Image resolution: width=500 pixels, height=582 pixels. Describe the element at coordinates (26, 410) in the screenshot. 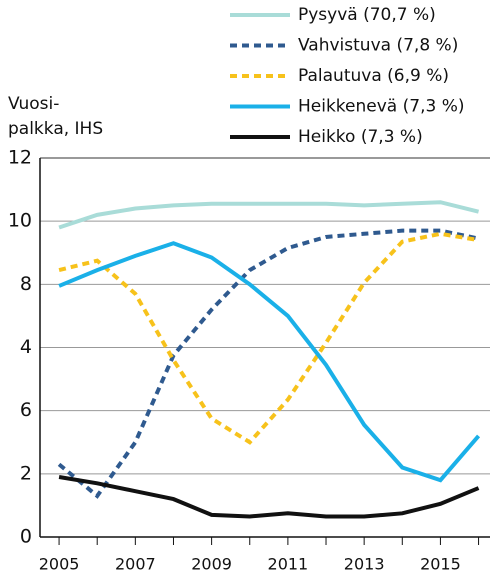

I see `y-tick-label: 6` at that location.